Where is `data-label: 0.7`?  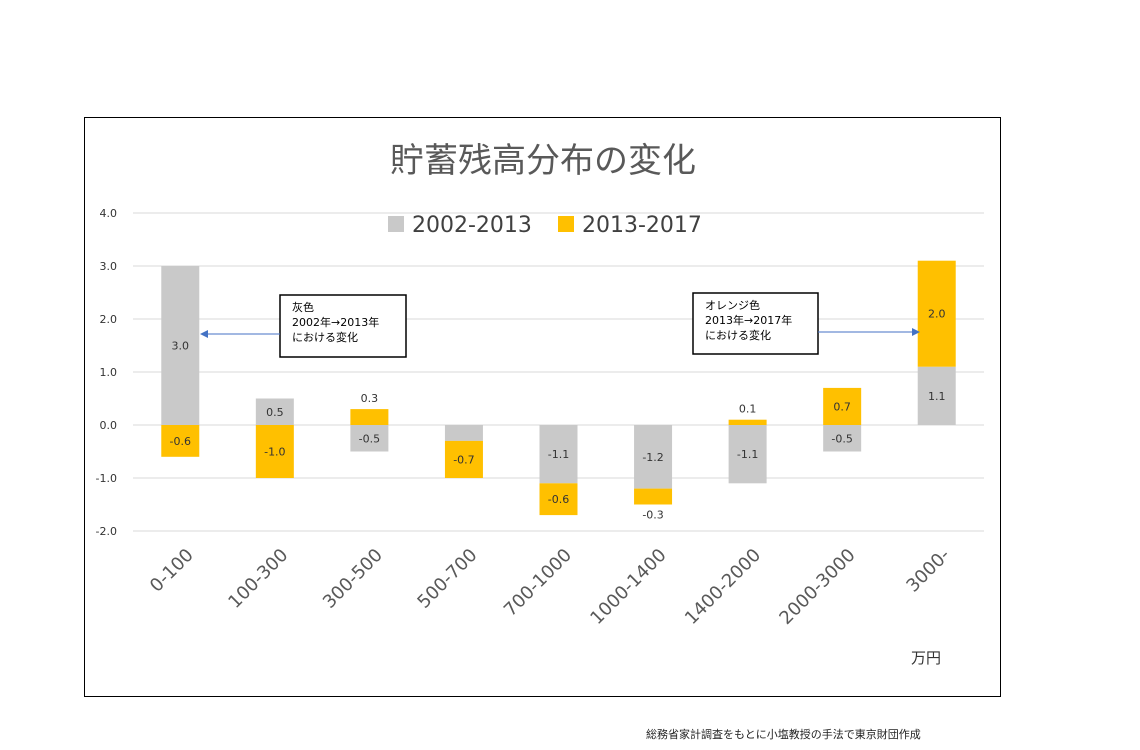
data-label: 0.7 is located at coordinates (842, 406).